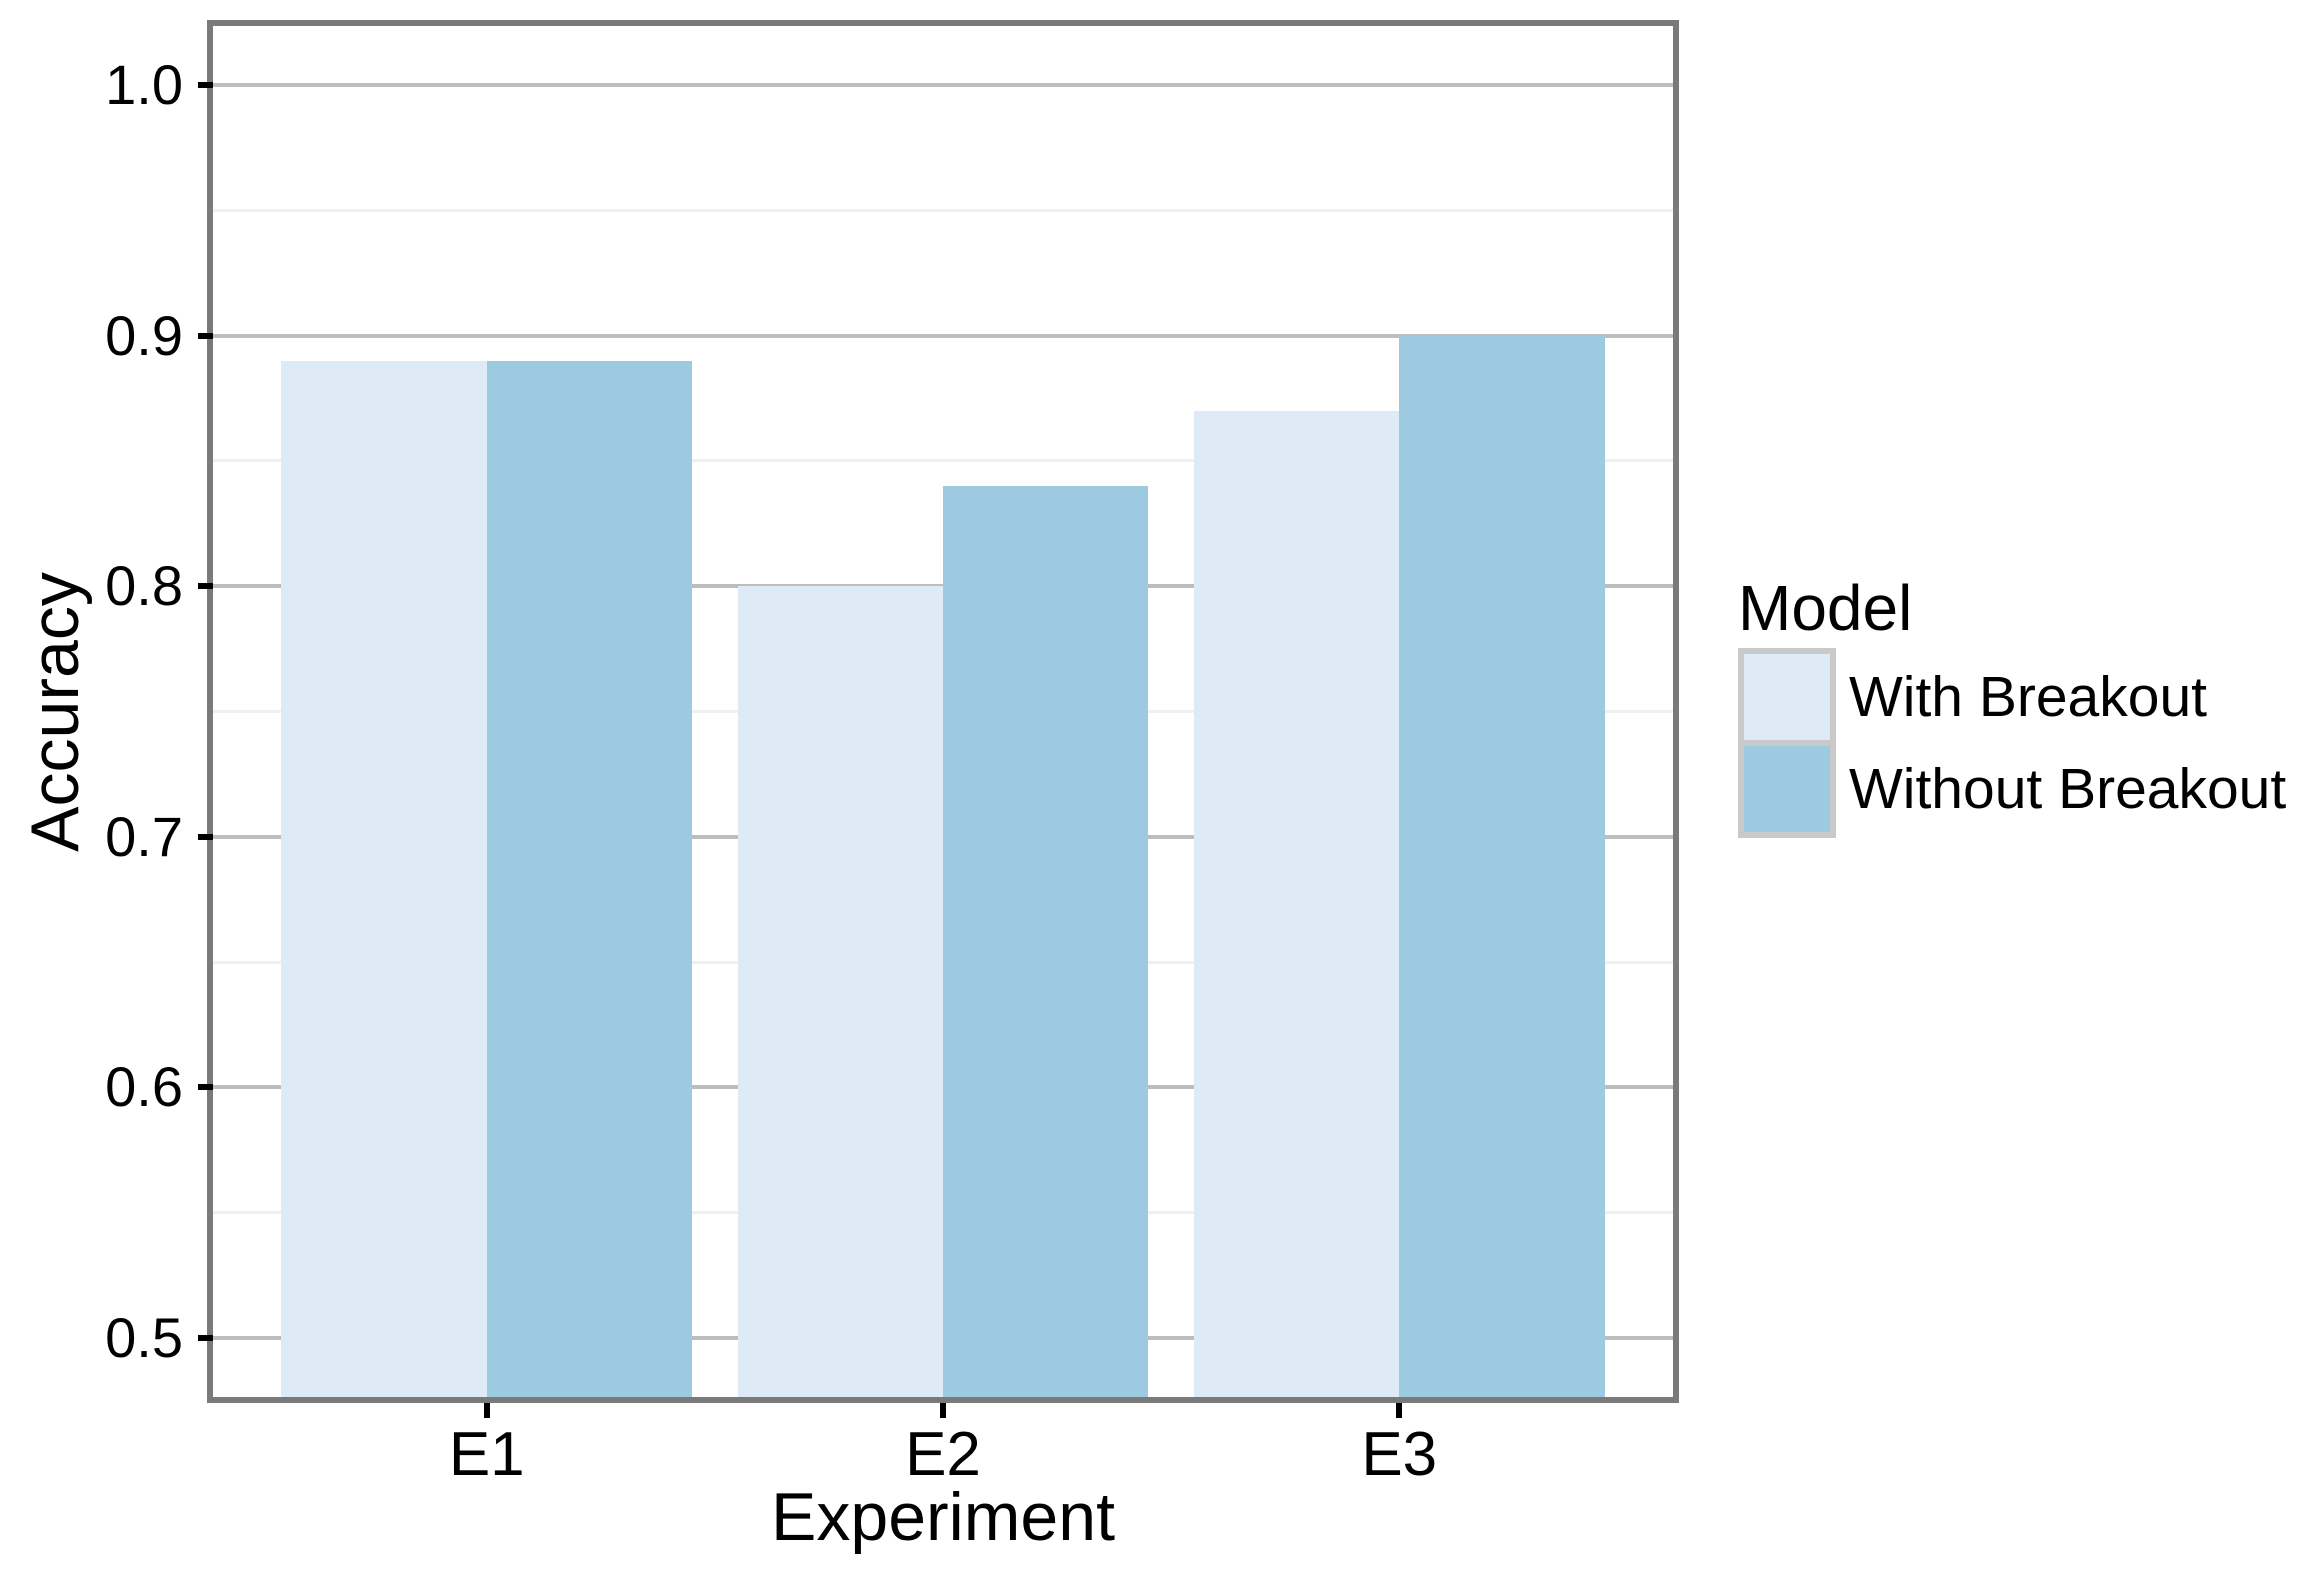  Describe the element at coordinates (1787, 789) in the screenshot. I see `legend-swatch-without-breakout` at that location.